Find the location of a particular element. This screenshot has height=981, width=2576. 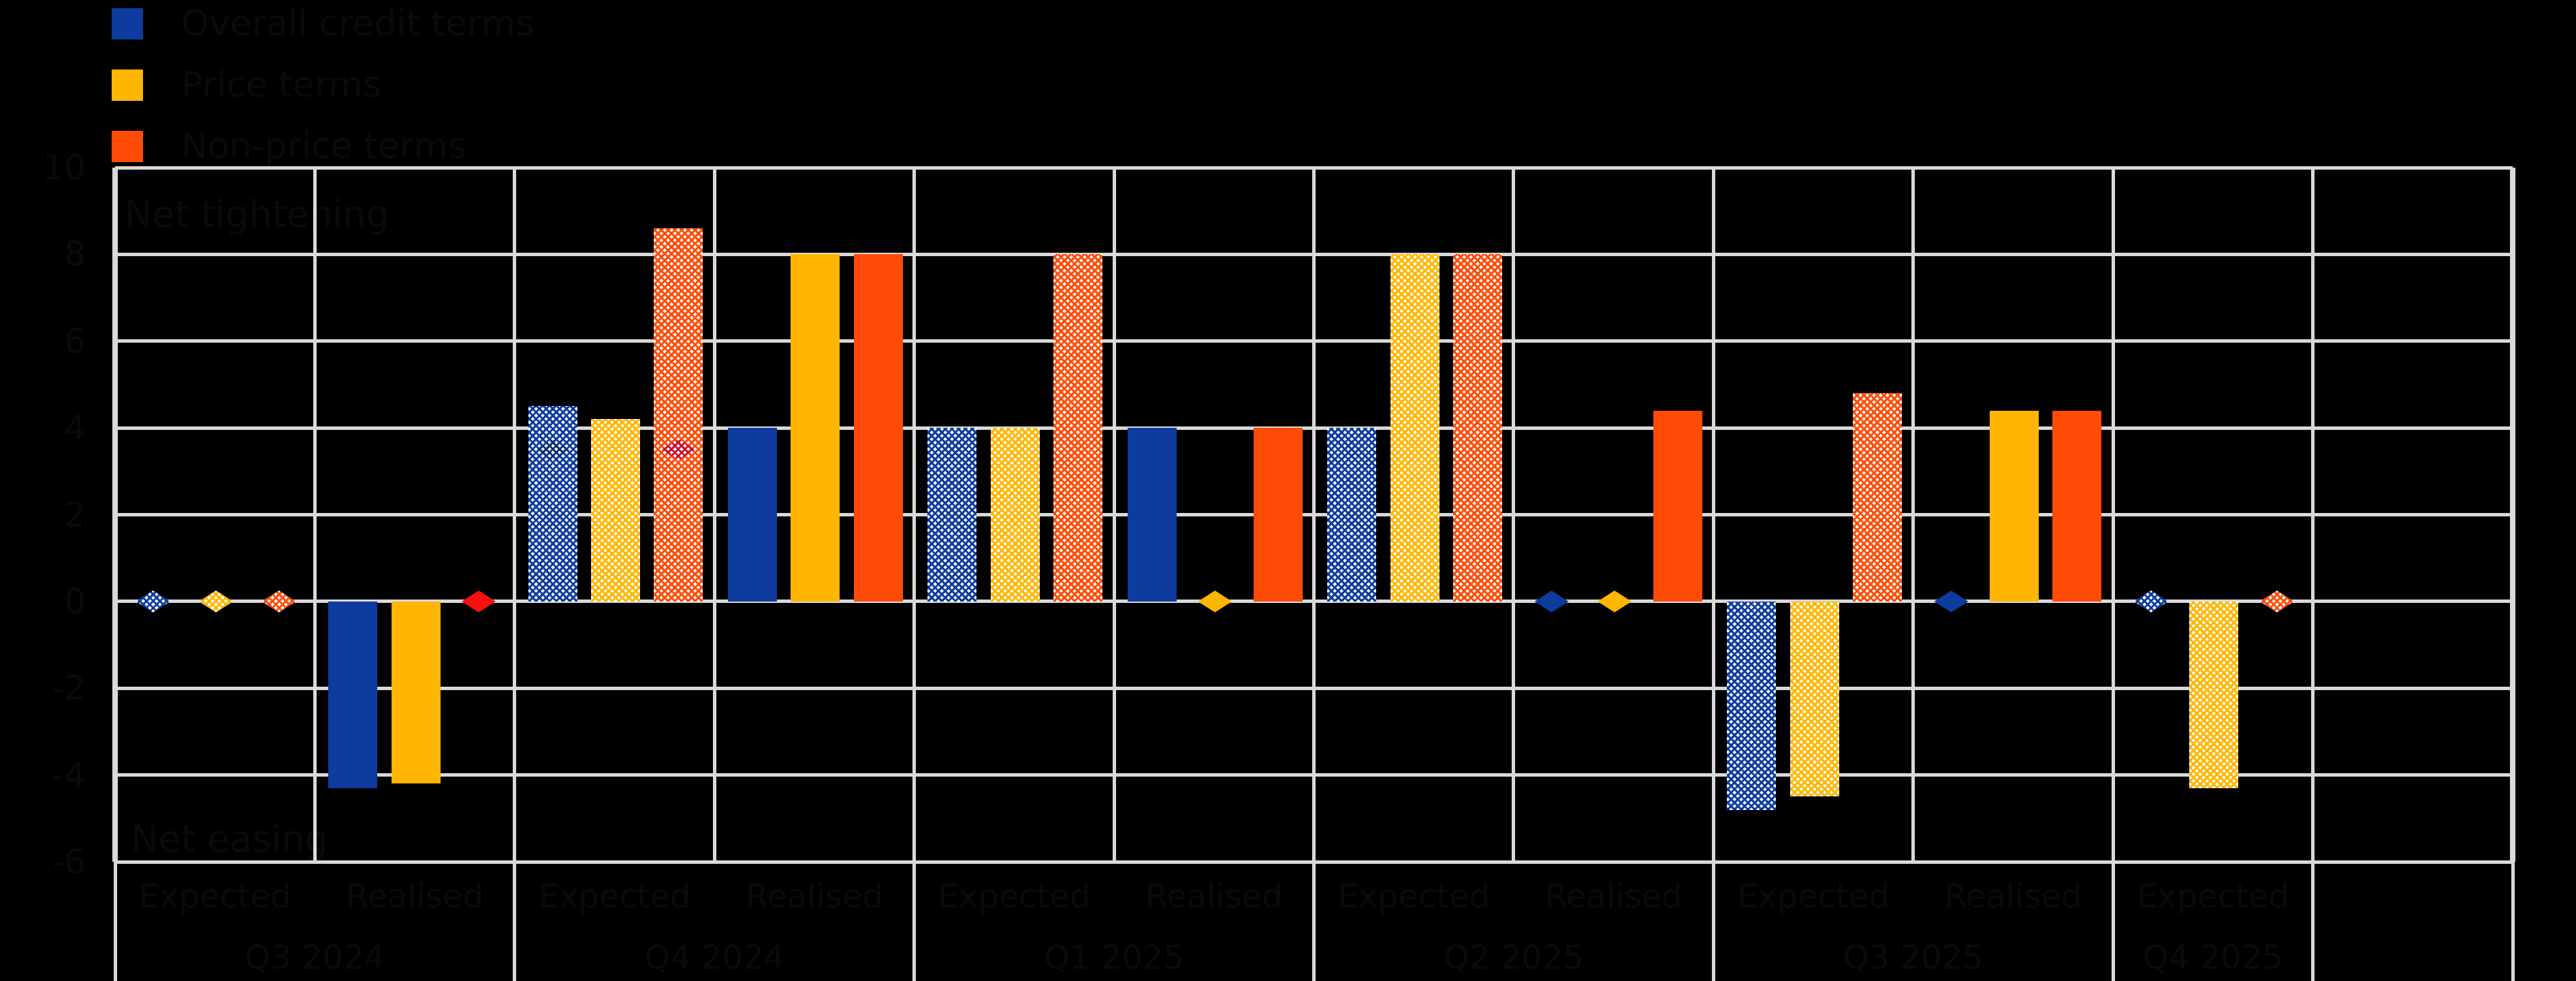

y-tick-label: 0 is located at coordinates (75, 601).